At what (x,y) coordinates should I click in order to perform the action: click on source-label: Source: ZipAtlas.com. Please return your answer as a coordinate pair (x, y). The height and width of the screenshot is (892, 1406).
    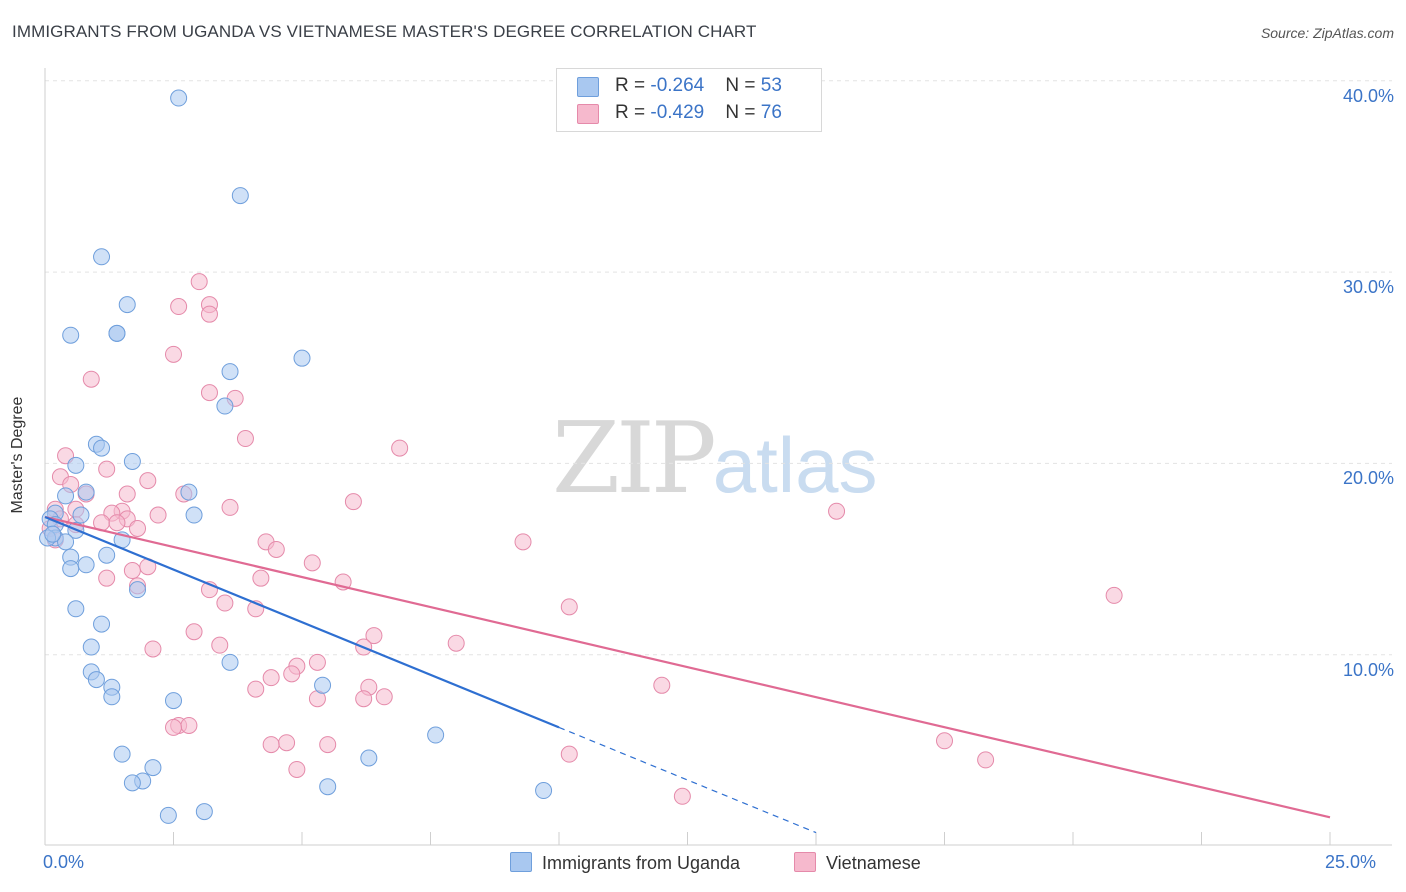
    Looking at the image, I should click on (1327, 33).